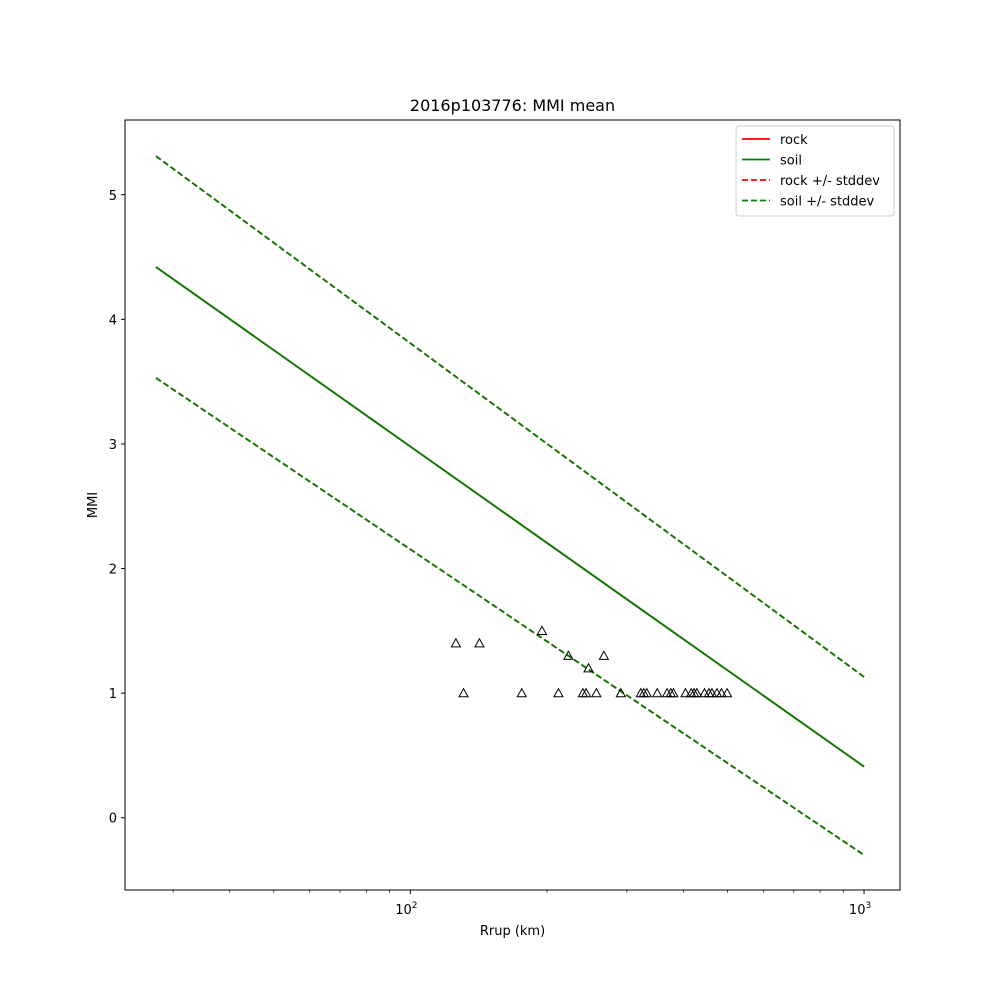 This screenshot has height=1000, width=1000. Describe the element at coordinates (827, 202) in the screenshot. I see `legend-label: soil +/- stddev` at that location.